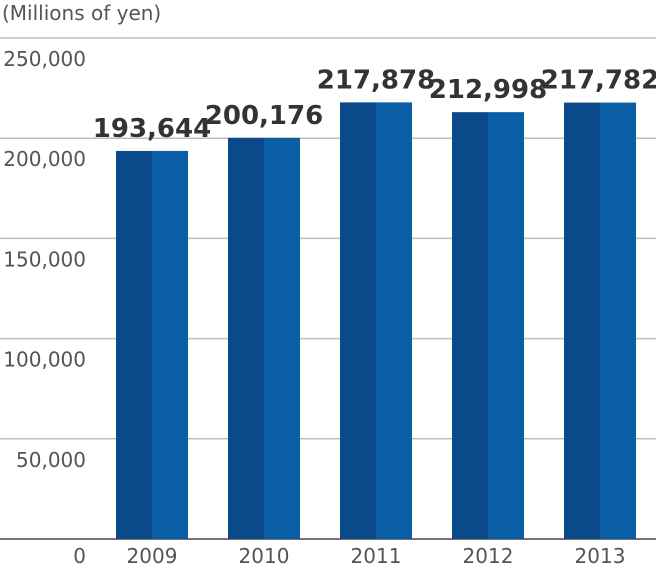 The width and height of the screenshot is (656, 572). What do you see at coordinates (488, 90) in the screenshot?
I see `data-label: 212,998` at bounding box center [488, 90].